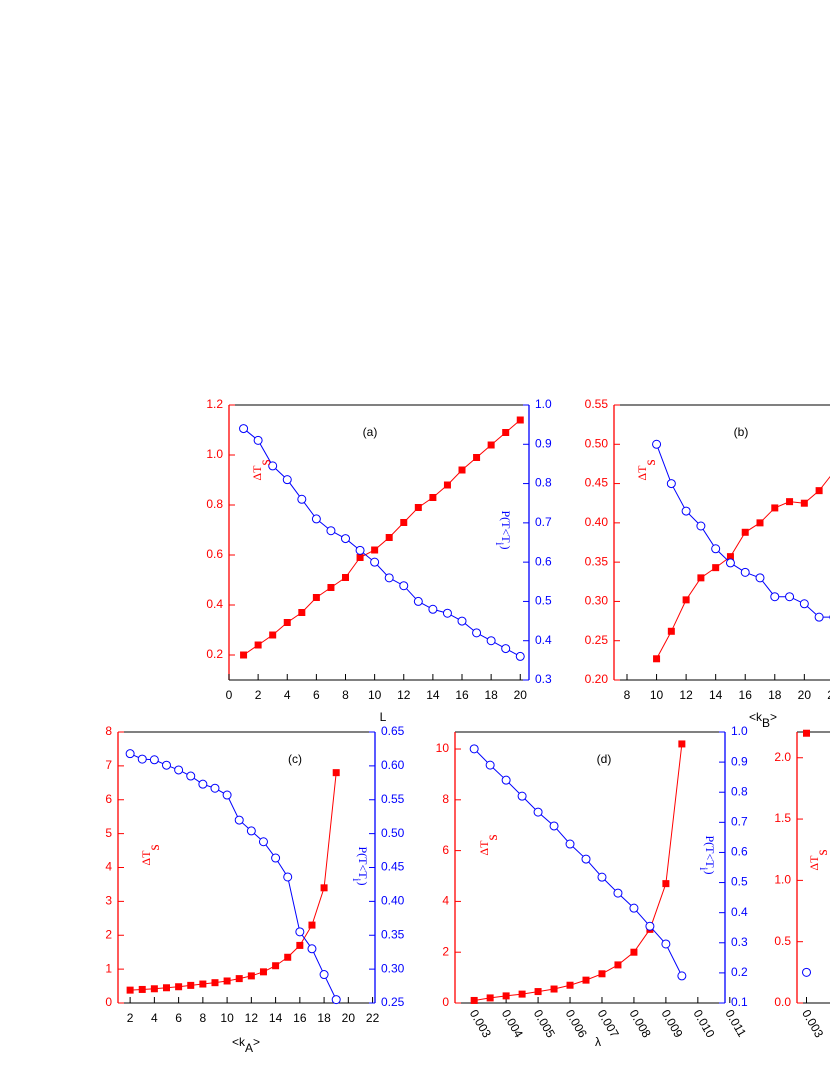 The image size is (830, 1075). I want to click on y2-tick-label: 0.9, so click(739, 761).